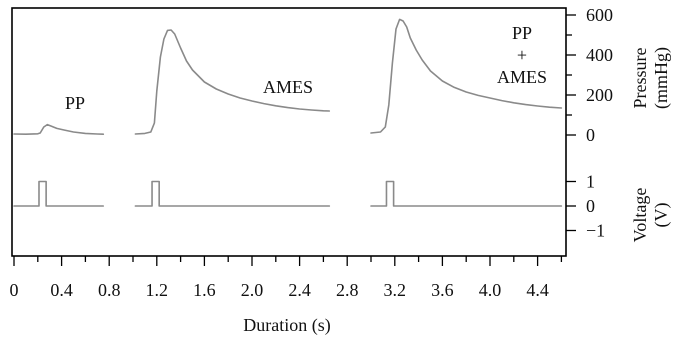  I want to click on x-tick-label: 2.4, so click(299, 290).